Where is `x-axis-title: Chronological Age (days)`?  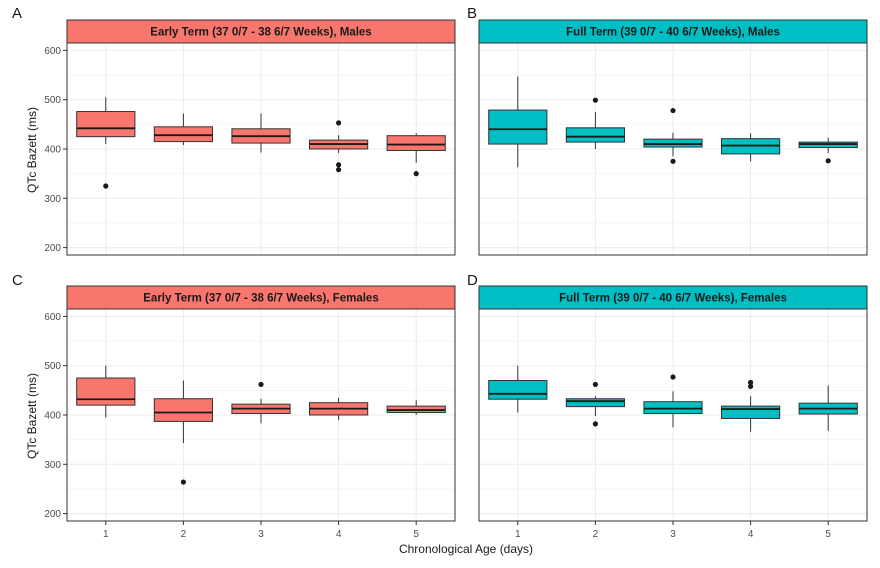 x-axis-title: Chronological Age (days) is located at coordinates (466, 549).